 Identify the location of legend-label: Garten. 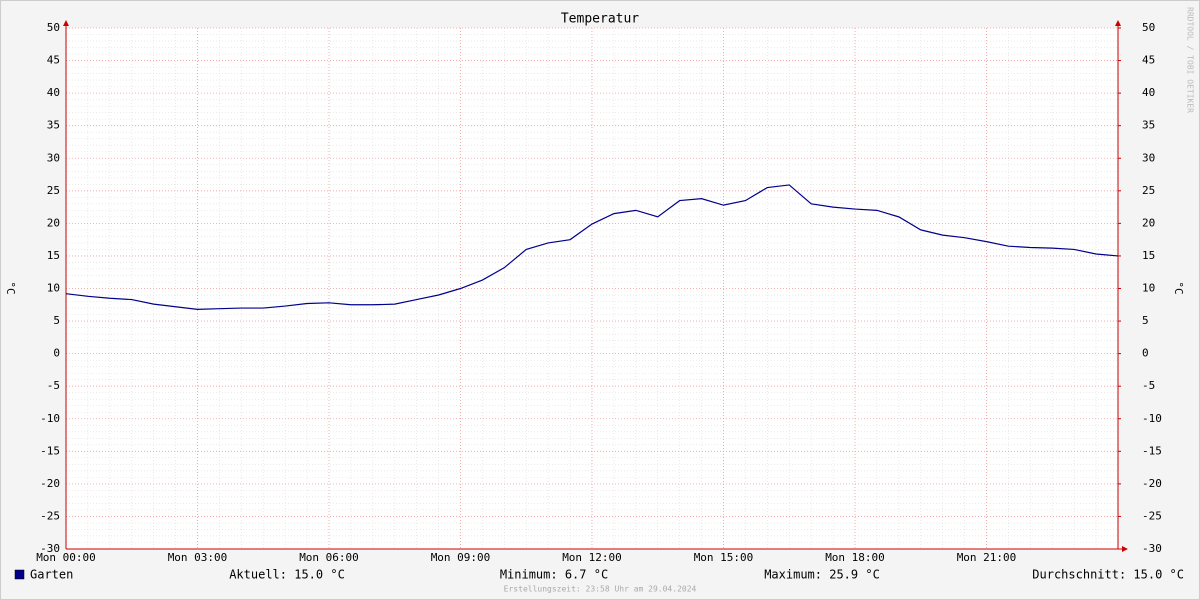
(51, 575).